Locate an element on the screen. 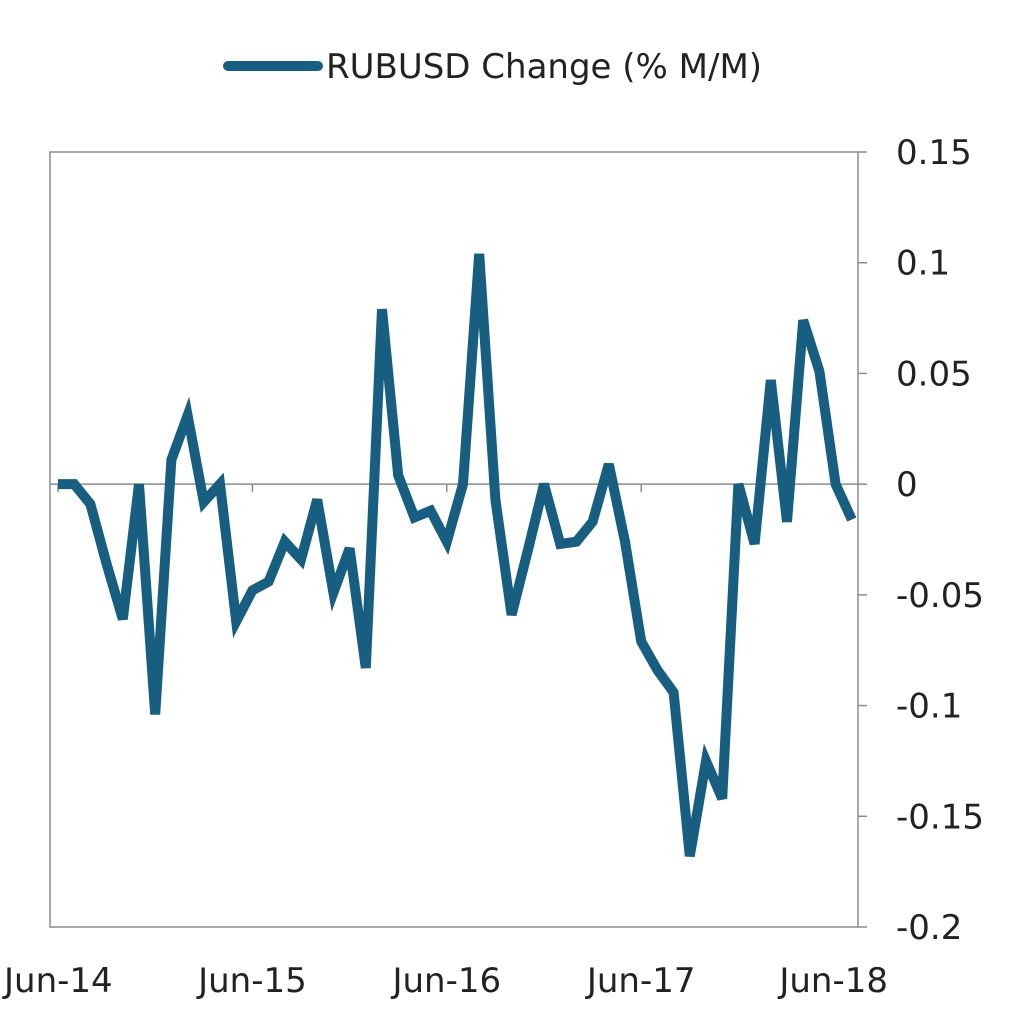 Image resolution: width=1011 pixels, height=1031 pixels. x-tick-label: Jun-14 is located at coordinates (57, 981).